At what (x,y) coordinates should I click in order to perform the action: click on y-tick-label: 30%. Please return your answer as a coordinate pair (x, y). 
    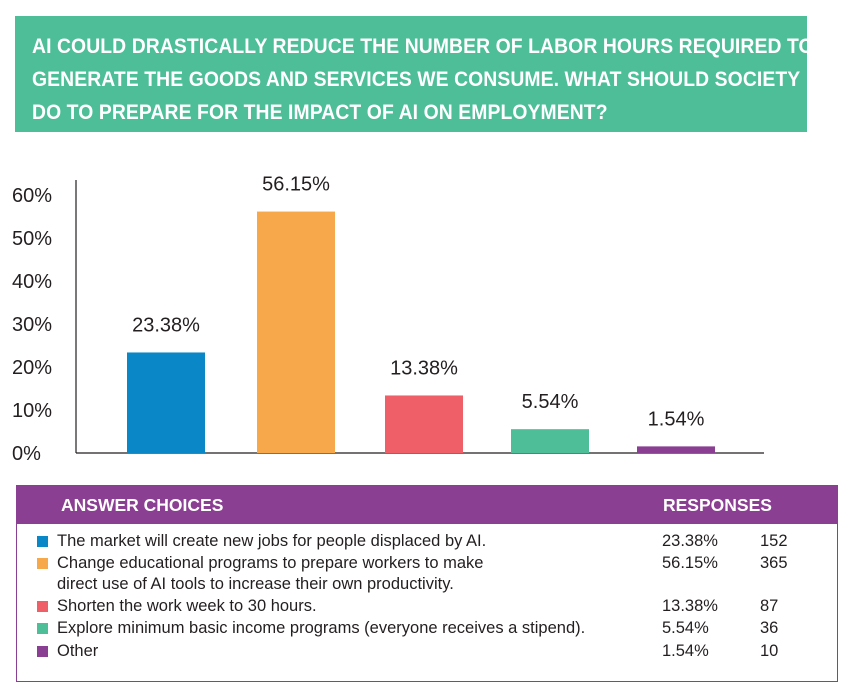
    Looking at the image, I should click on (32, 325).